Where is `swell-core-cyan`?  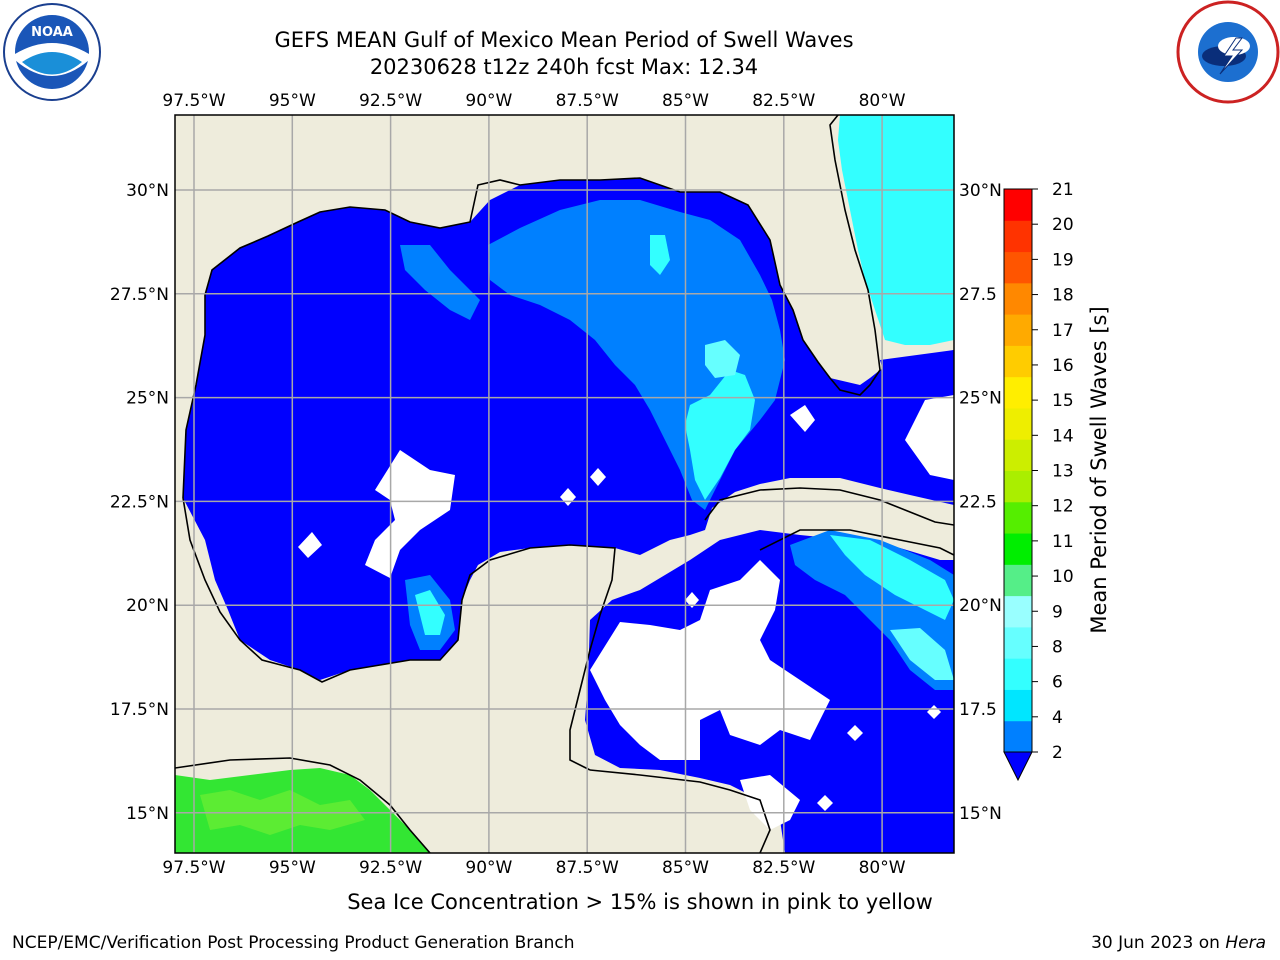
swell-core-cyan is located at coordinates (720, 435).